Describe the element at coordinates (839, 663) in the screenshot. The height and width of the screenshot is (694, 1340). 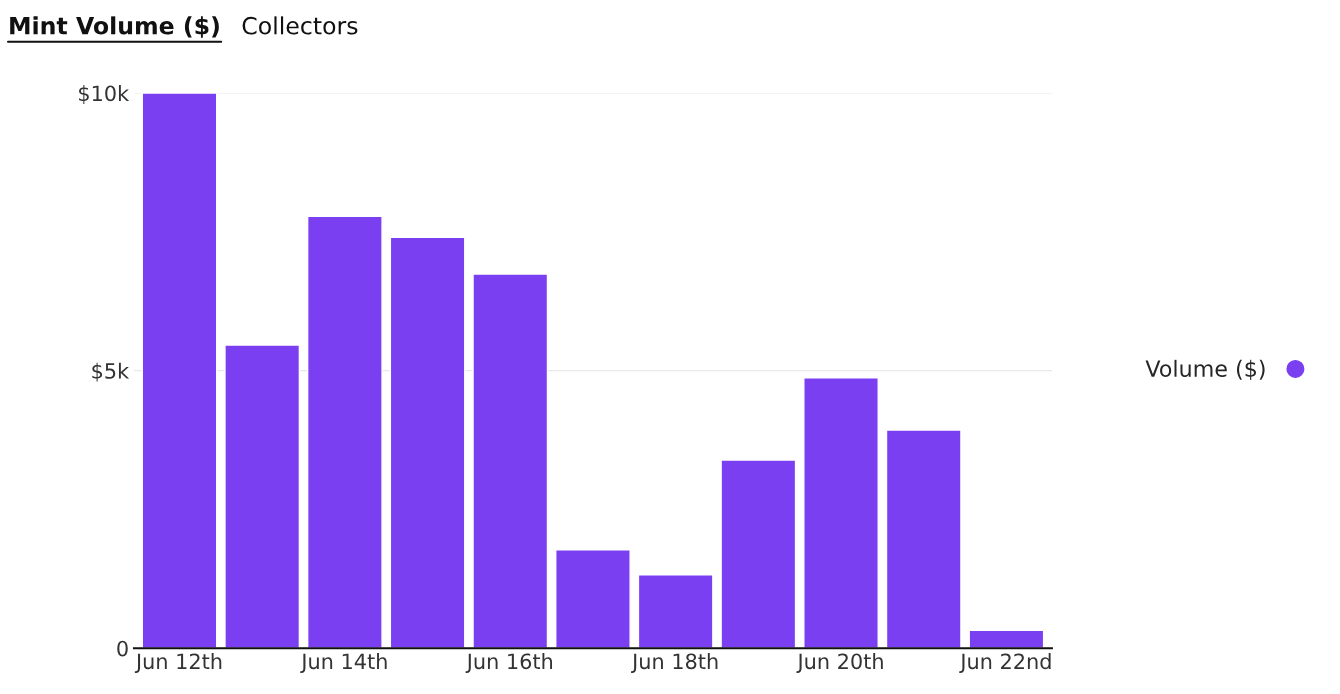
I see `x-tick-label: Jun 20th` at that location.